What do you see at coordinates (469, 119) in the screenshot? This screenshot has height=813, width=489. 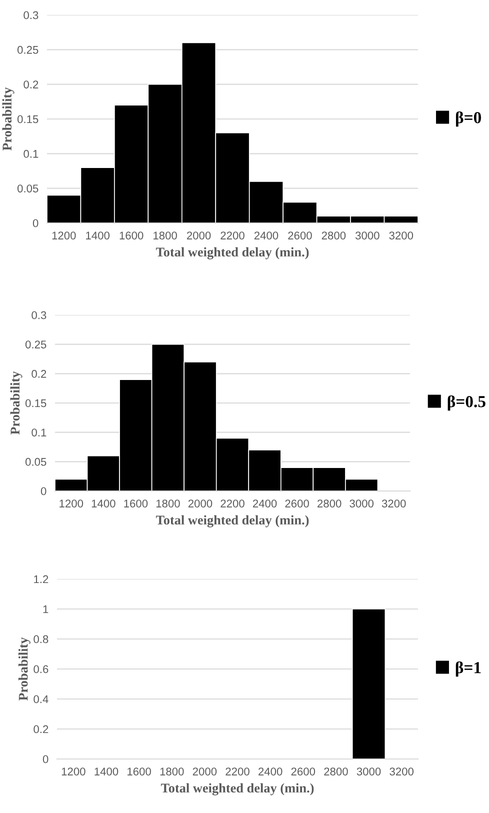 I see `legend-label: β=0` at bounding box center [469, 119].